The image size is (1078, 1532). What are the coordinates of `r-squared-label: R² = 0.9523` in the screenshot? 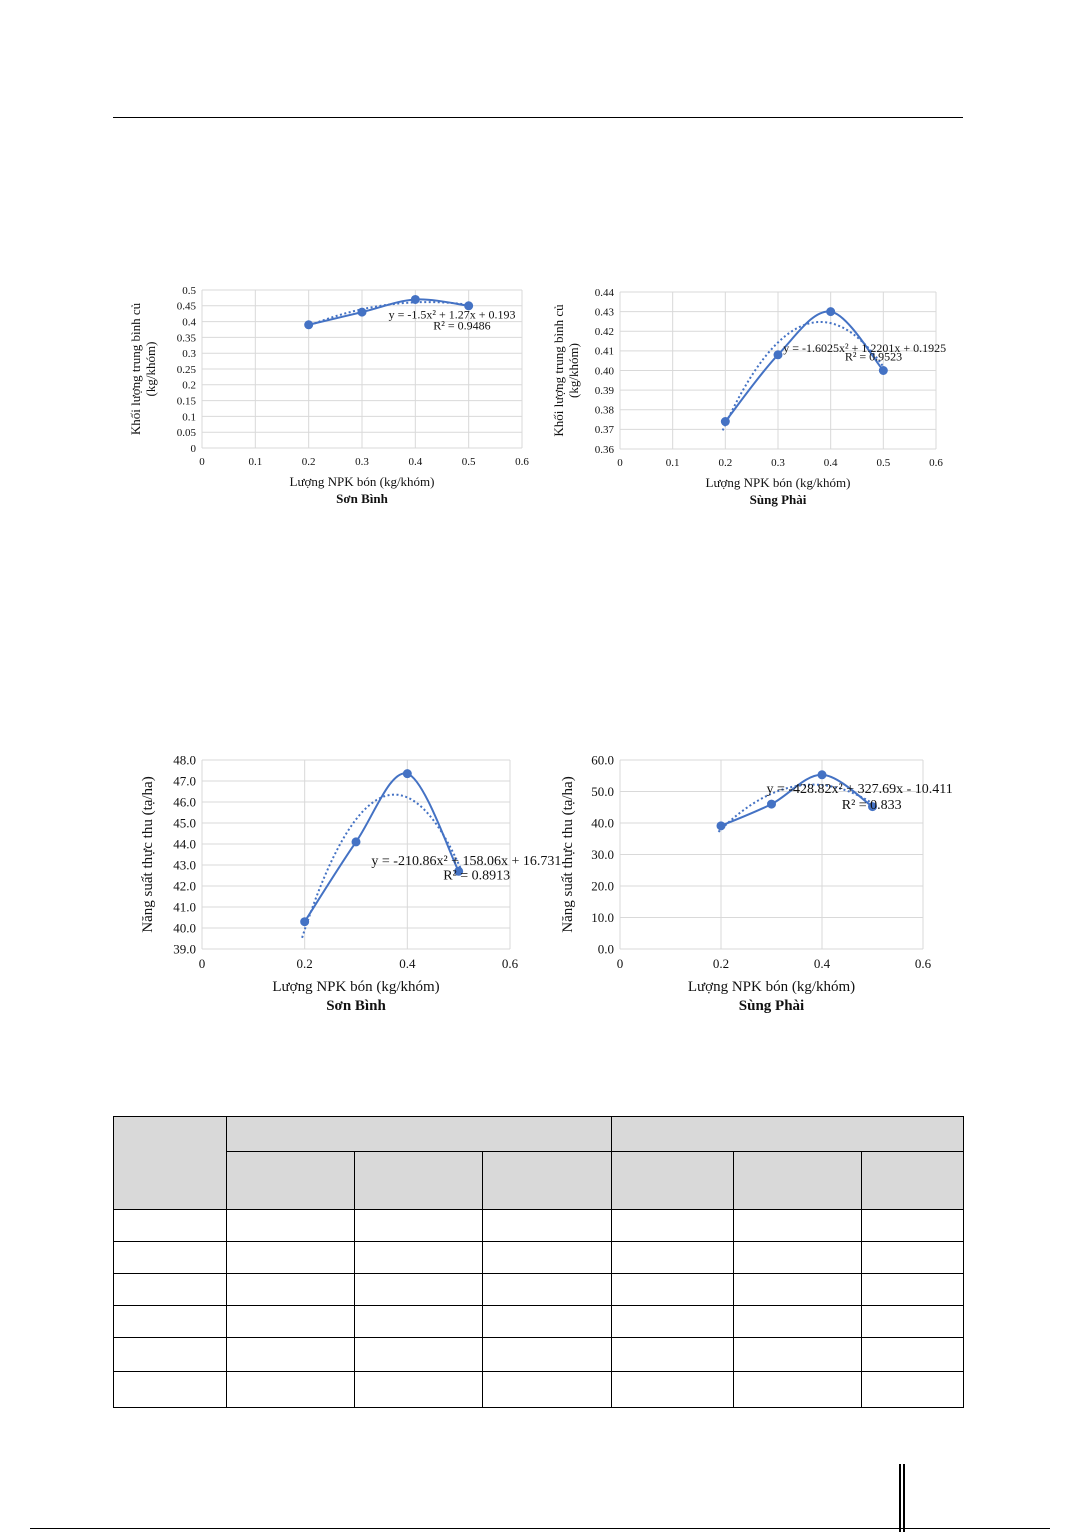 It's located at (873, 356).